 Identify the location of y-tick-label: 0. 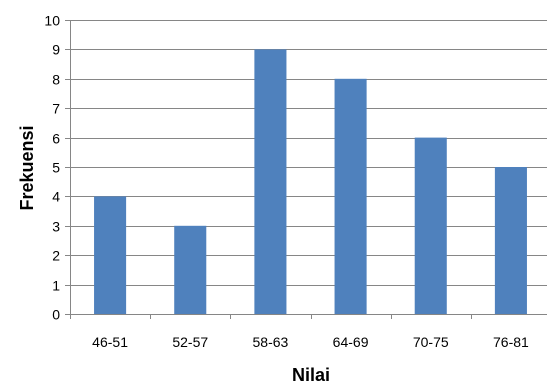
(56, 315).